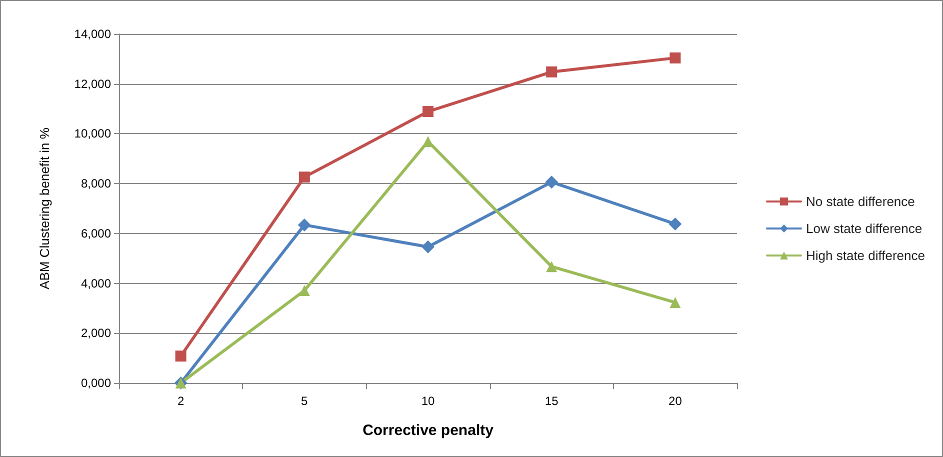  Describe the element at coordinates (96, 383) in the screenshot. I see `y-tick-label: 0,000` at that location.